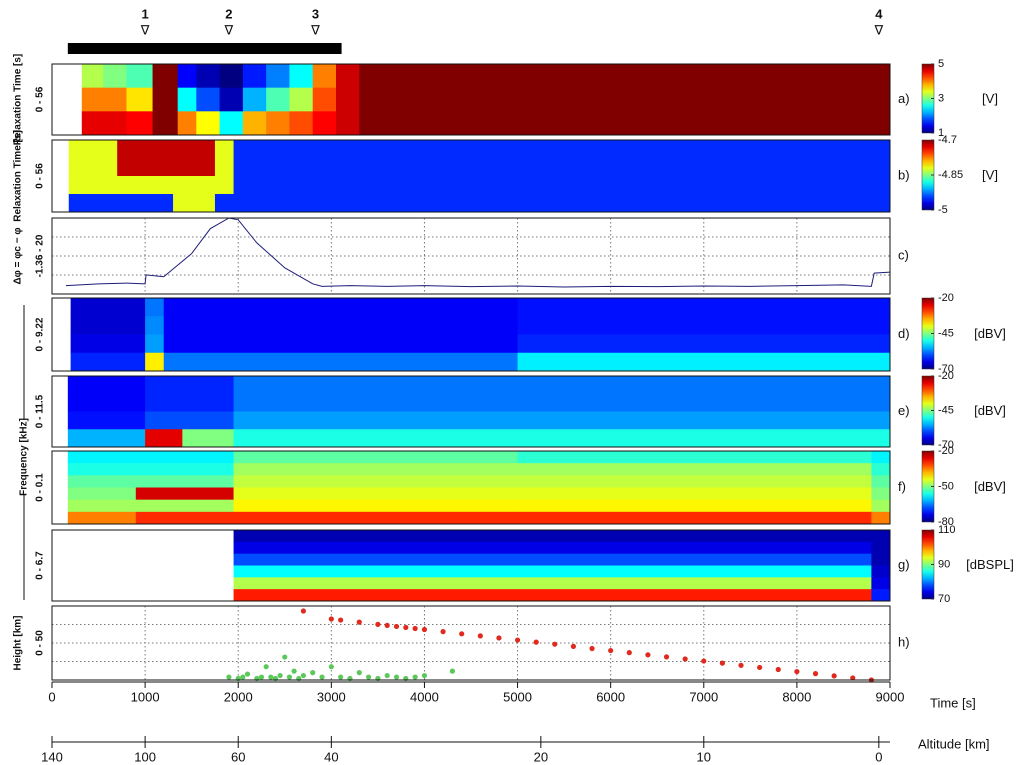 This screenshot has height=765, width=1036. Describe the element at coordinates (954, 743) in the screenshot. I see `altitude-axis-label: Altitude [km]` at that location.